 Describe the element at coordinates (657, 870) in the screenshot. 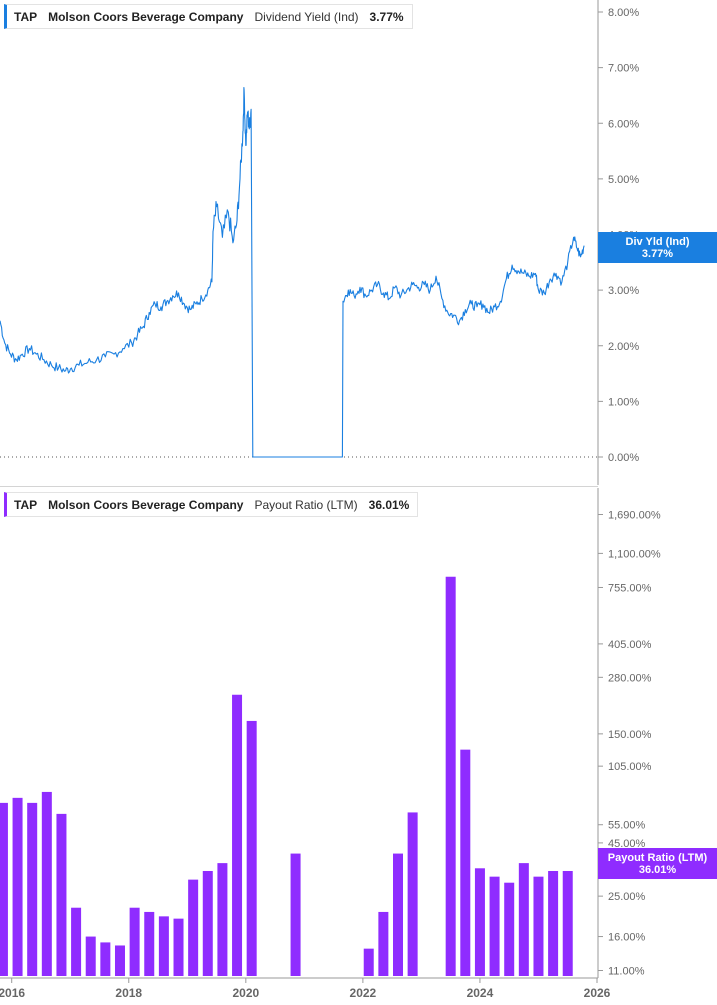

I see `payout-ratio-tag-value: 36.01%` at that location.